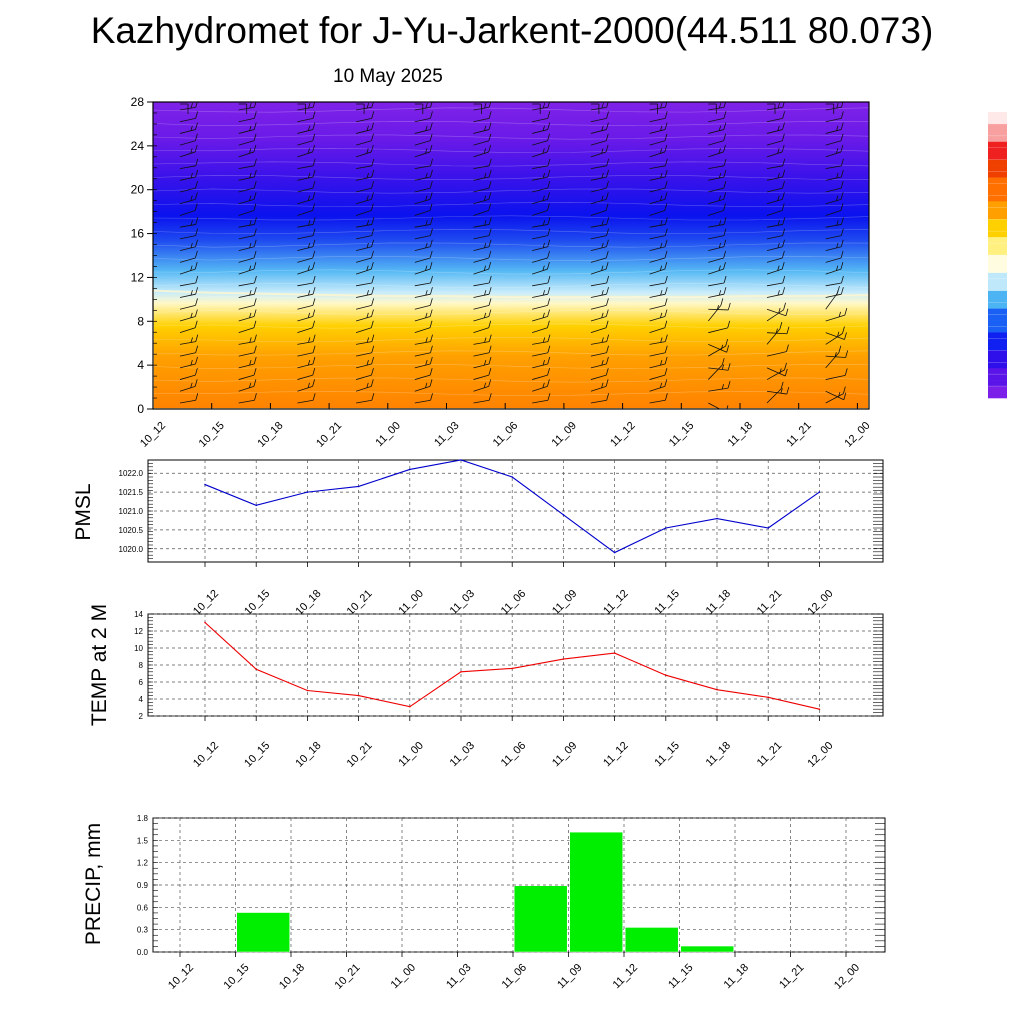 This screenshot has height=1024, width=1024. Describe the element at coordinates (138, 614) in the screenshot. I see `temp-y-tick-label-14: 14` at that location.